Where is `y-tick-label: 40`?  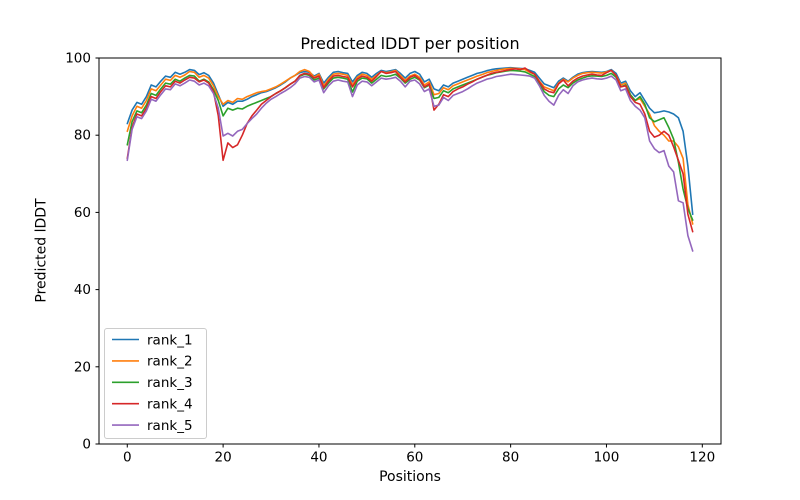 y-tick-label: 40 is located at coordinates (82, 290).